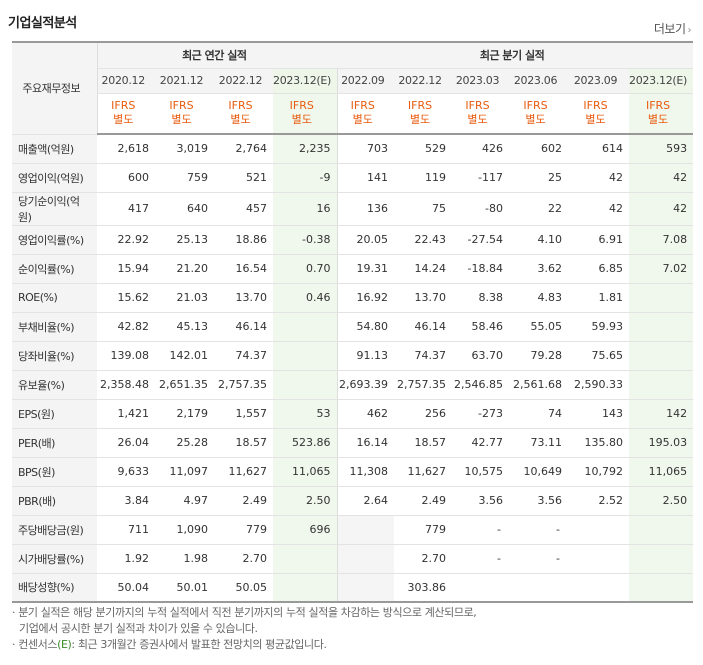  Describe the element at coordinates (366, 148) in the screenshot. I see `value-cell: 703` at that location.